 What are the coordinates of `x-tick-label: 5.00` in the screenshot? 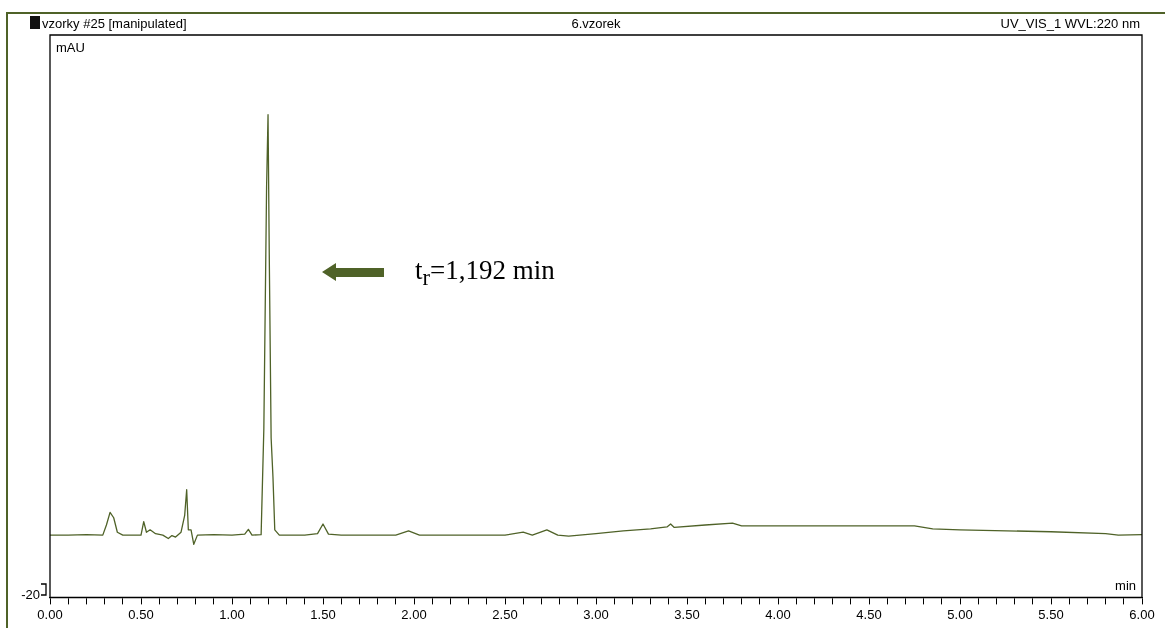 It's located at (960, 614).